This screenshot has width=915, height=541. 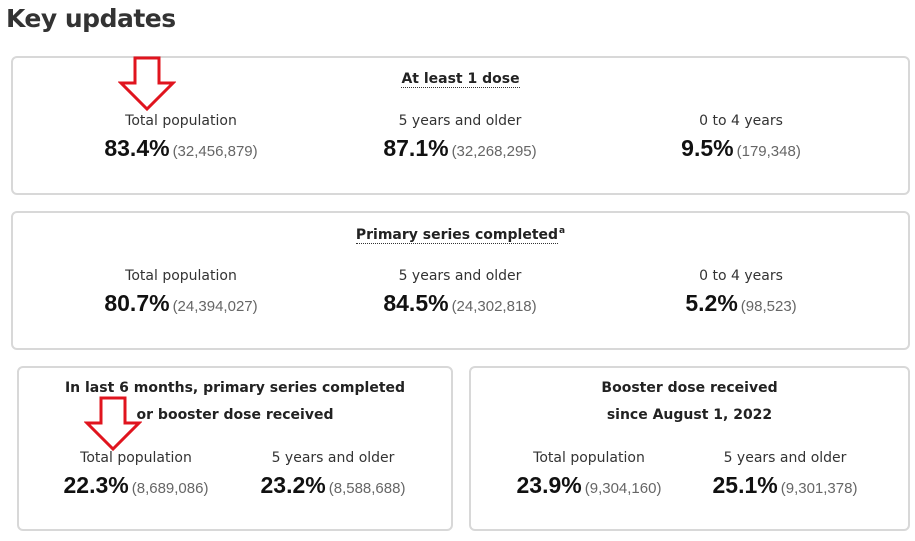 I want to click on total-population-stat: Total population 80.7% (24,394,027), so click(x=181, y=292).